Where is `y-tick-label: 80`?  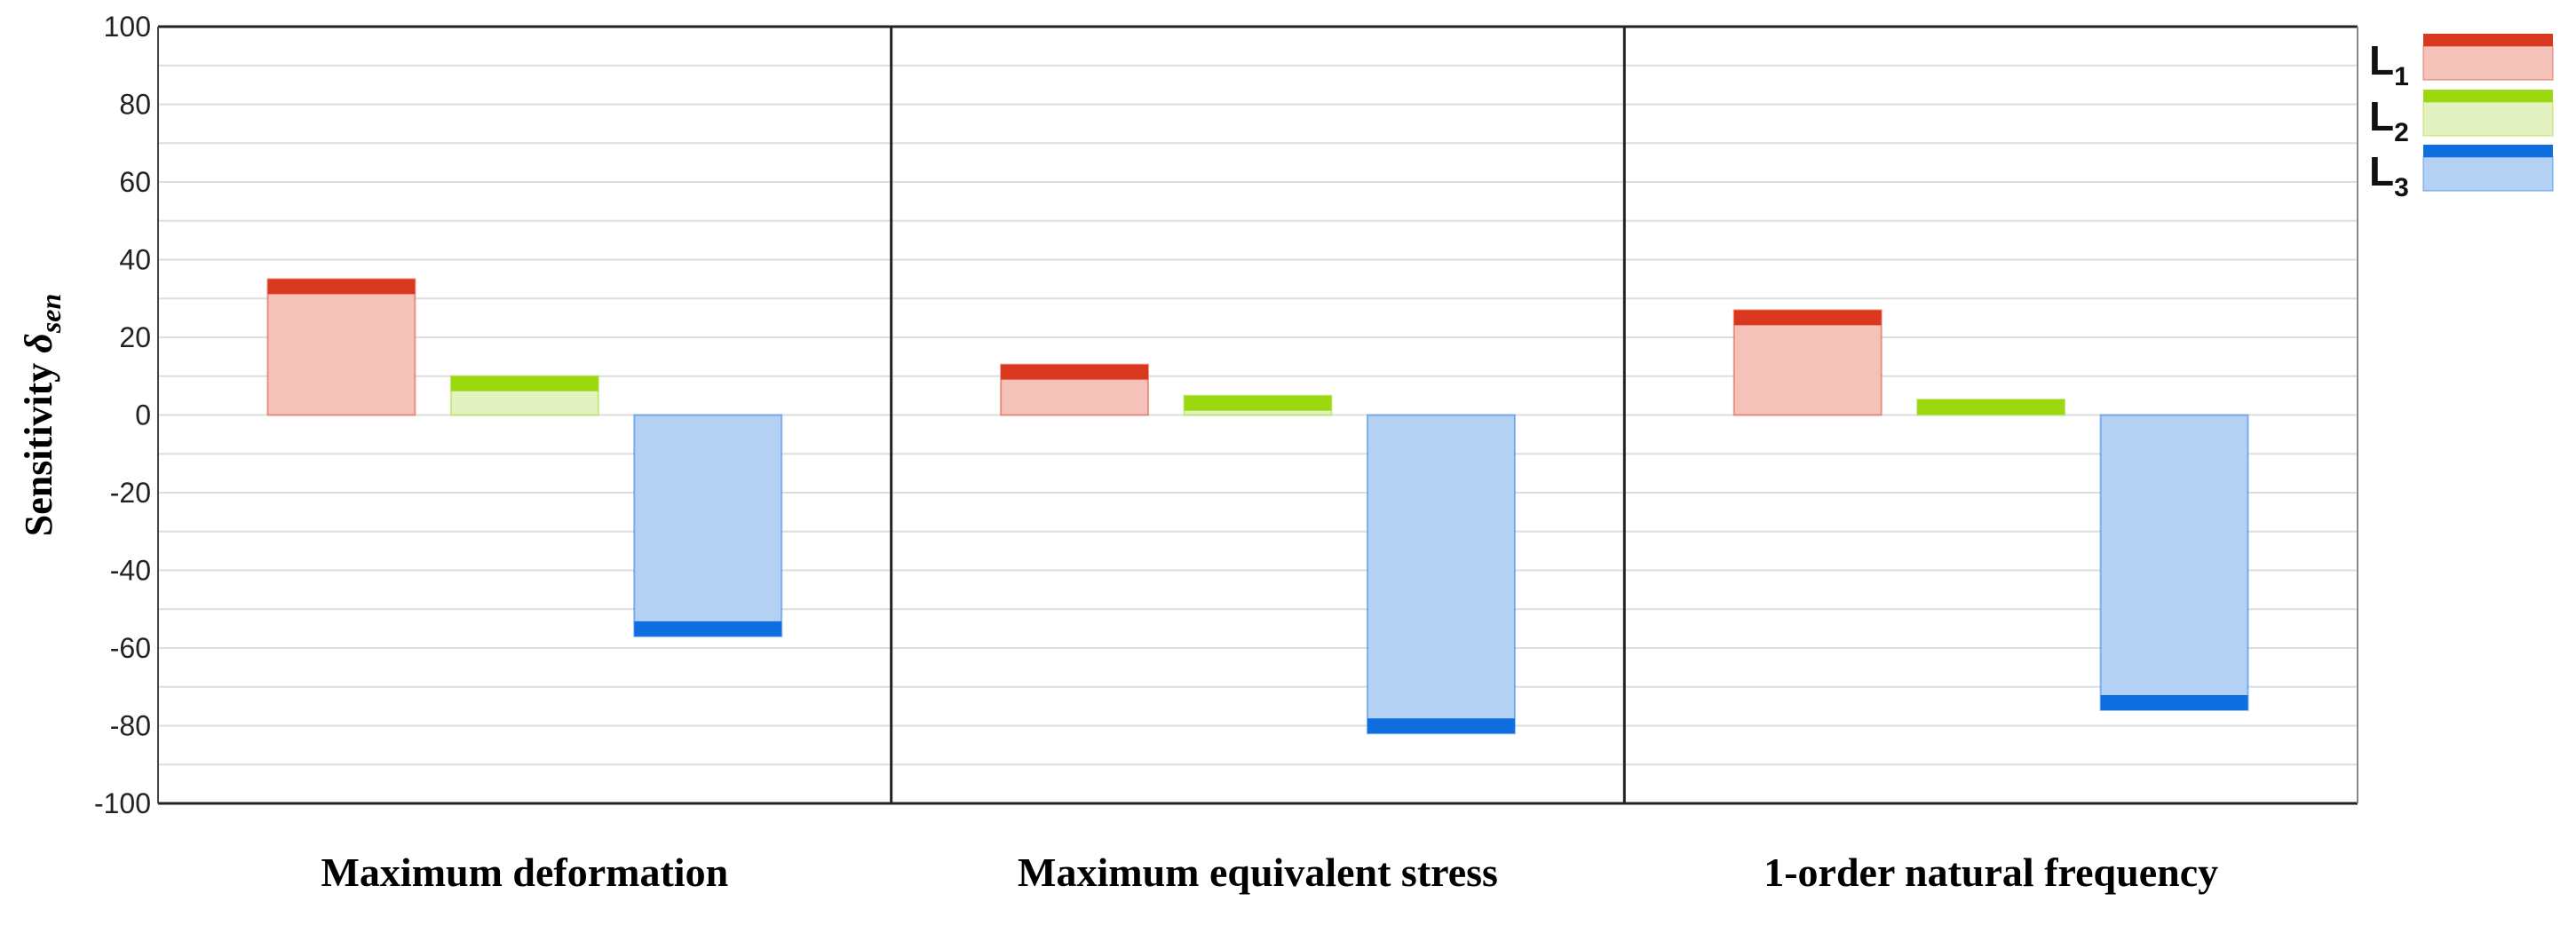
y-tick-label: 80 is located at coordinates (135, 105).